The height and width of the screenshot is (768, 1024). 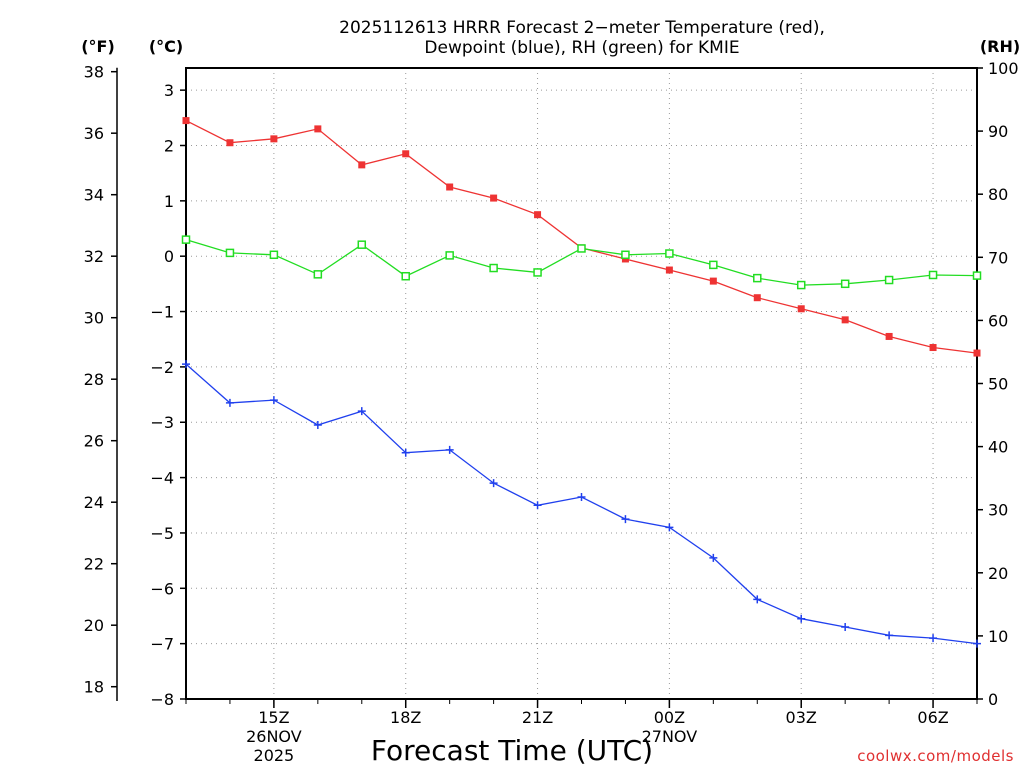 What do you see at coordinates (98, 46) in the screenshot?
I see `fahrenheit-unit-label: (°F)` at bounding box center [98, 46].